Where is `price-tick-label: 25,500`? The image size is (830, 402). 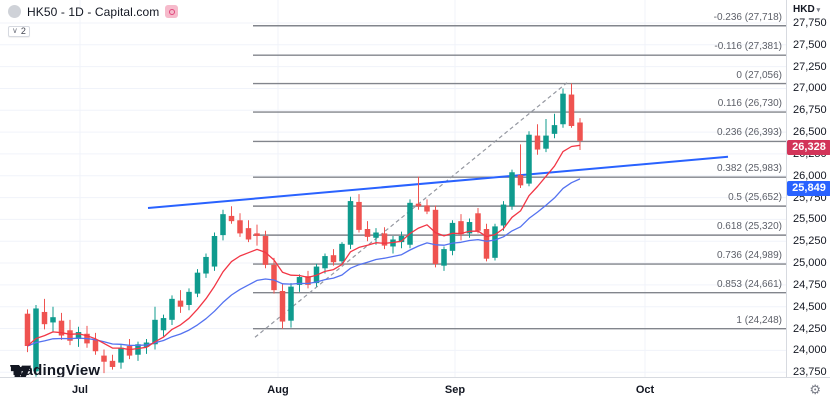 price-tick-label: 25,500 is located at coordinates (810, 219).